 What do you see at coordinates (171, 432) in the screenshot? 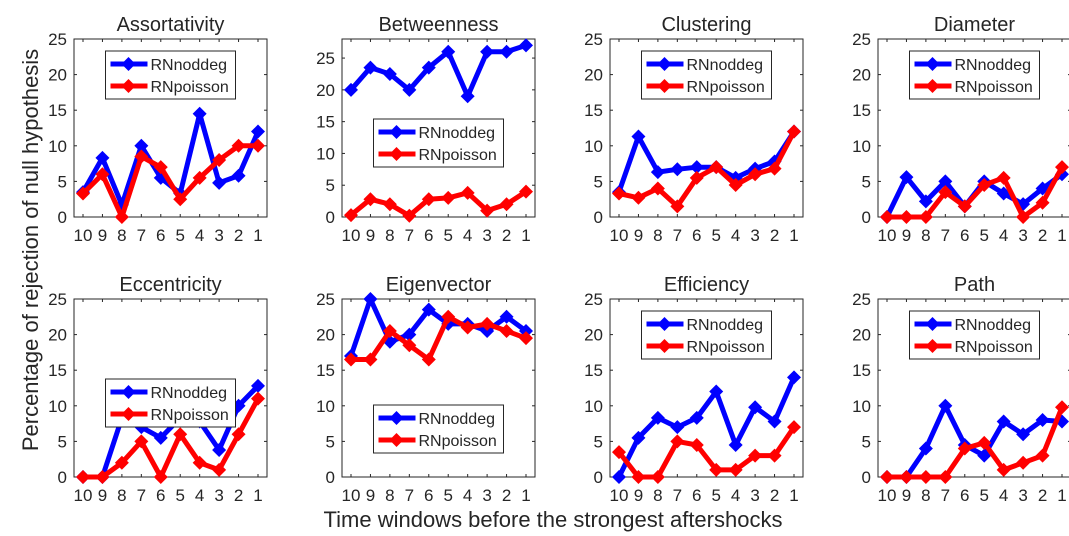
I see `series-line-rnnoddeg` at bounding box center [171, 432].